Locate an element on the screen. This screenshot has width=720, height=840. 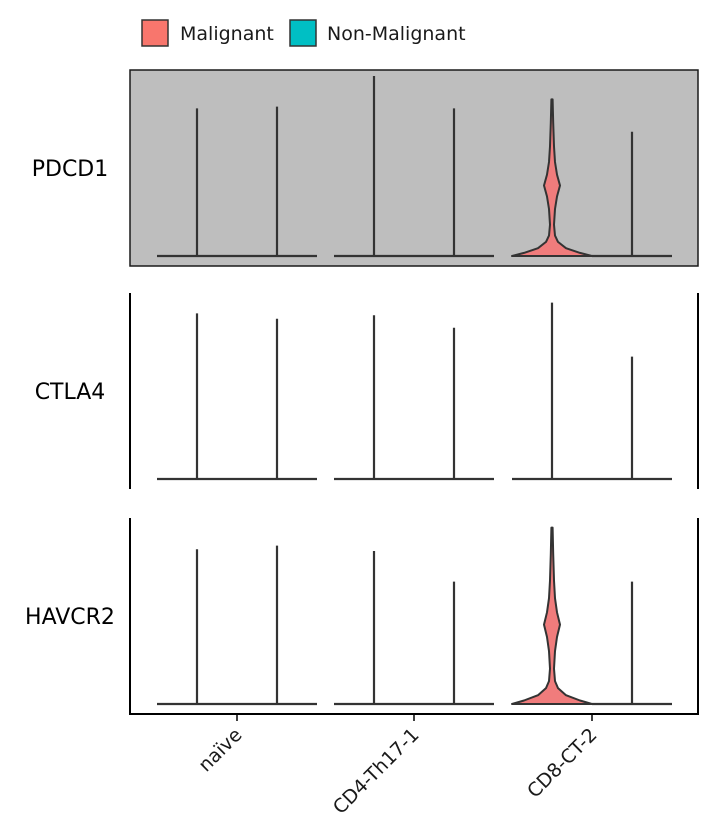
legend: Malignant Non-Malignant is located at coordinates (303, 33).